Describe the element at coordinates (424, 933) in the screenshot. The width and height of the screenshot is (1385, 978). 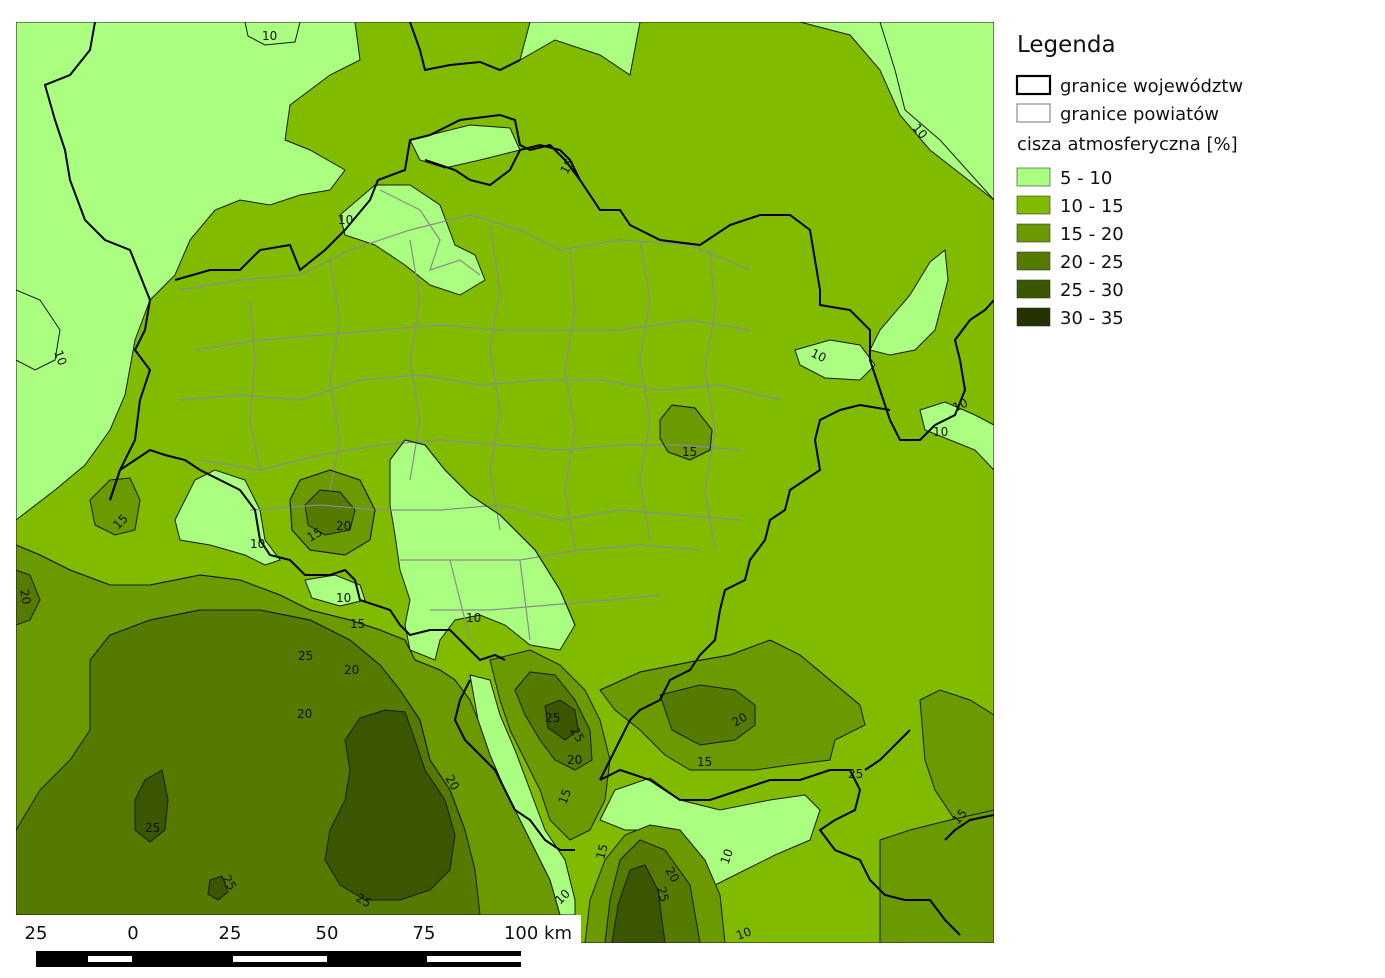
I see `scale-tick-label: 75` at that location.